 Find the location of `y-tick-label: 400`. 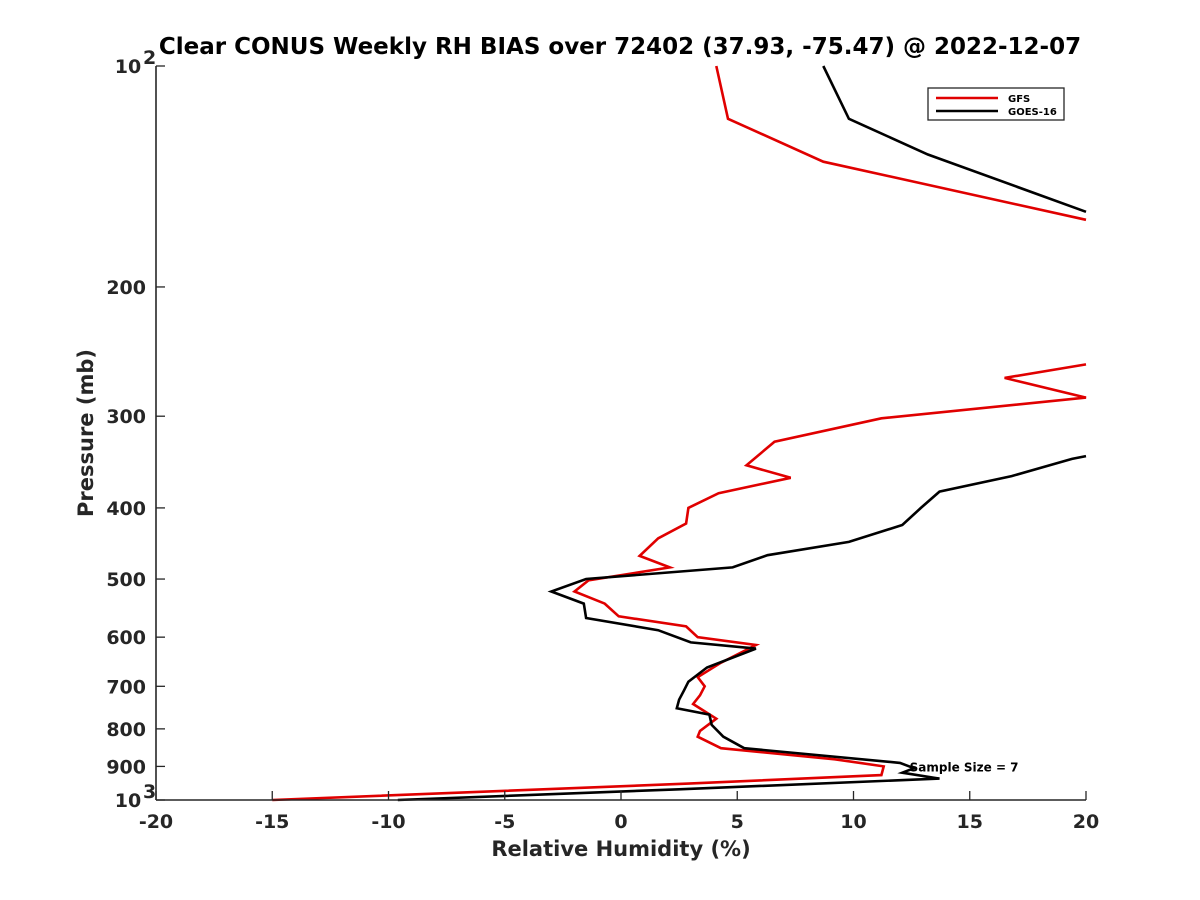

y-tick-label: 400 is located at coordinates (126, 509).